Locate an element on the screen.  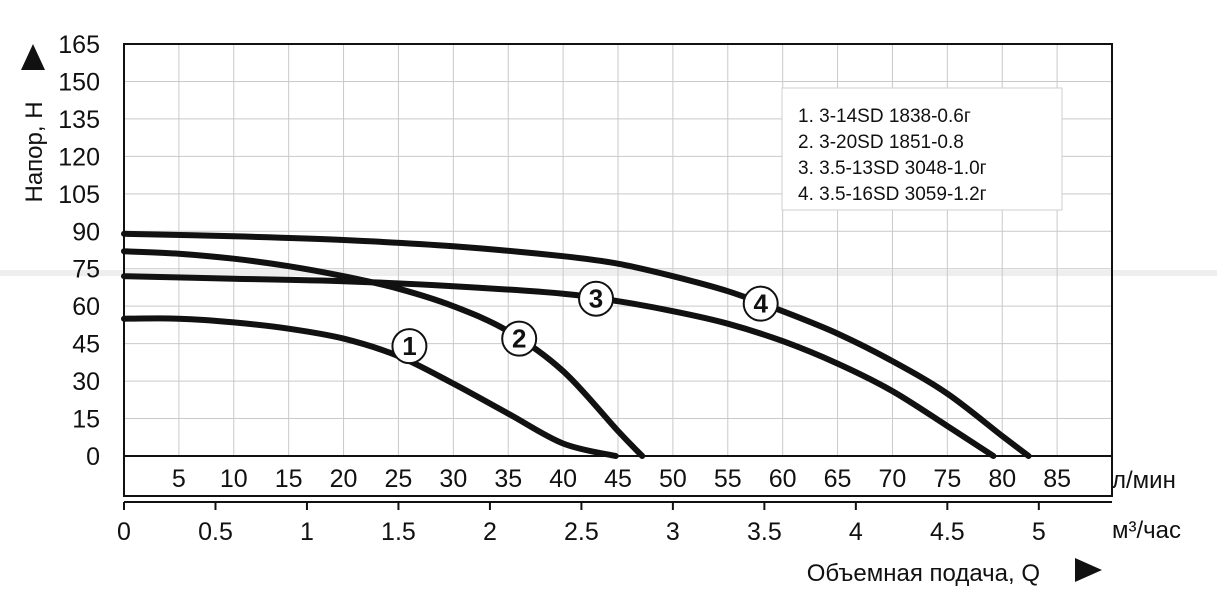
curve-marker-label-4: 4 is located at coordinates (760, 304).